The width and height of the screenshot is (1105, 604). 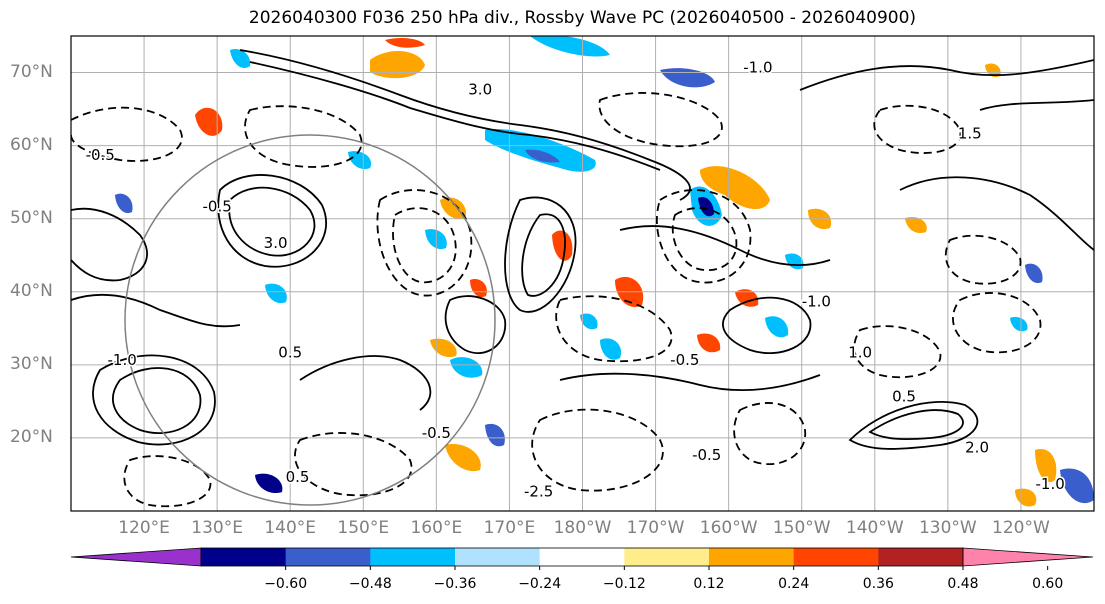 I want to click on lon-label: 140°W, so click(x=874, y=528).